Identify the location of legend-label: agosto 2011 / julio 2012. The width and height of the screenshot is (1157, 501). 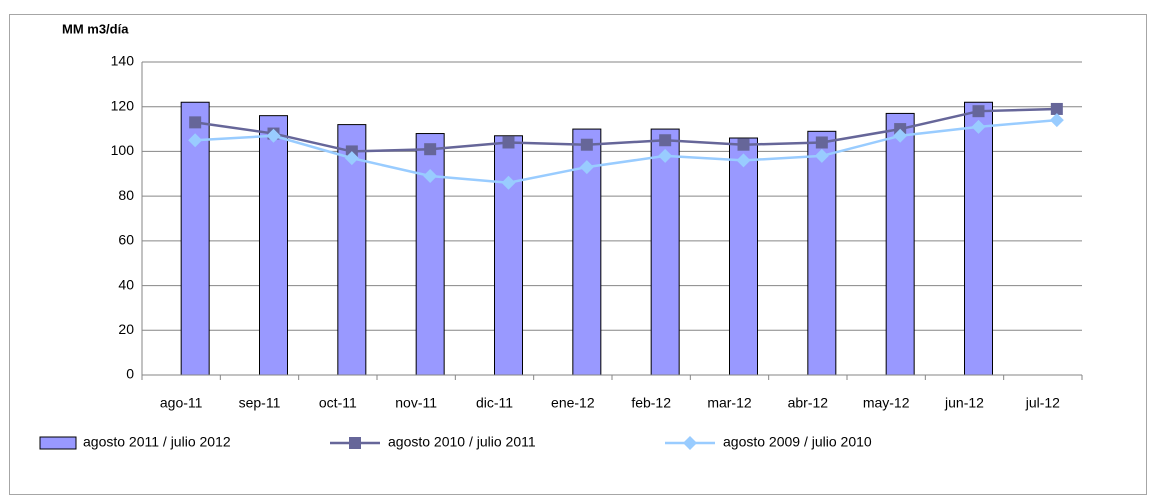
(157, 442).